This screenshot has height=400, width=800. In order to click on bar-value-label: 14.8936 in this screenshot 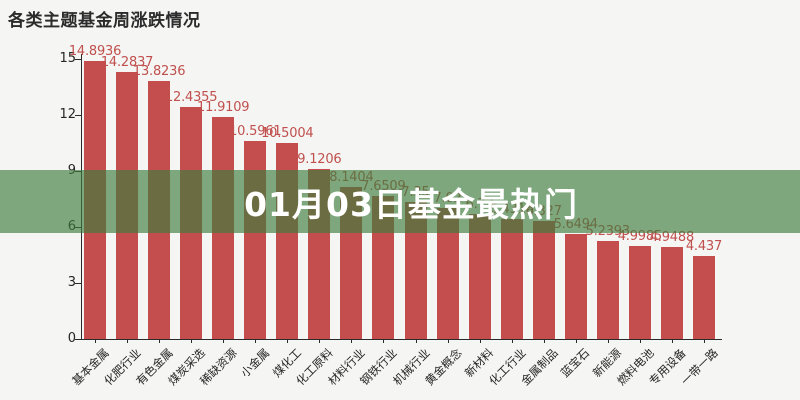, I will do `click(95, 51)`.